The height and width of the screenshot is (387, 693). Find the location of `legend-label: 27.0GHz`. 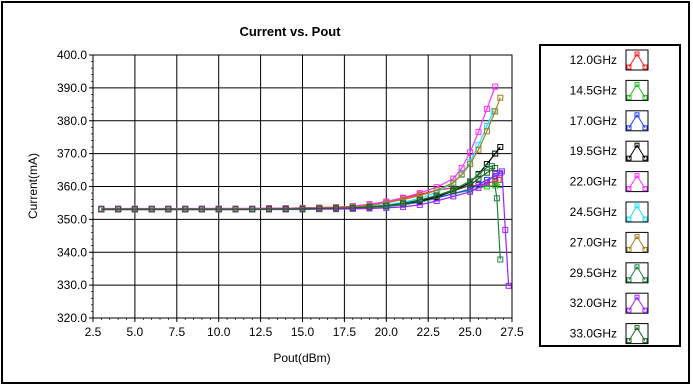

legend-label: 27.0GHz is located at coordinates (593, 242).